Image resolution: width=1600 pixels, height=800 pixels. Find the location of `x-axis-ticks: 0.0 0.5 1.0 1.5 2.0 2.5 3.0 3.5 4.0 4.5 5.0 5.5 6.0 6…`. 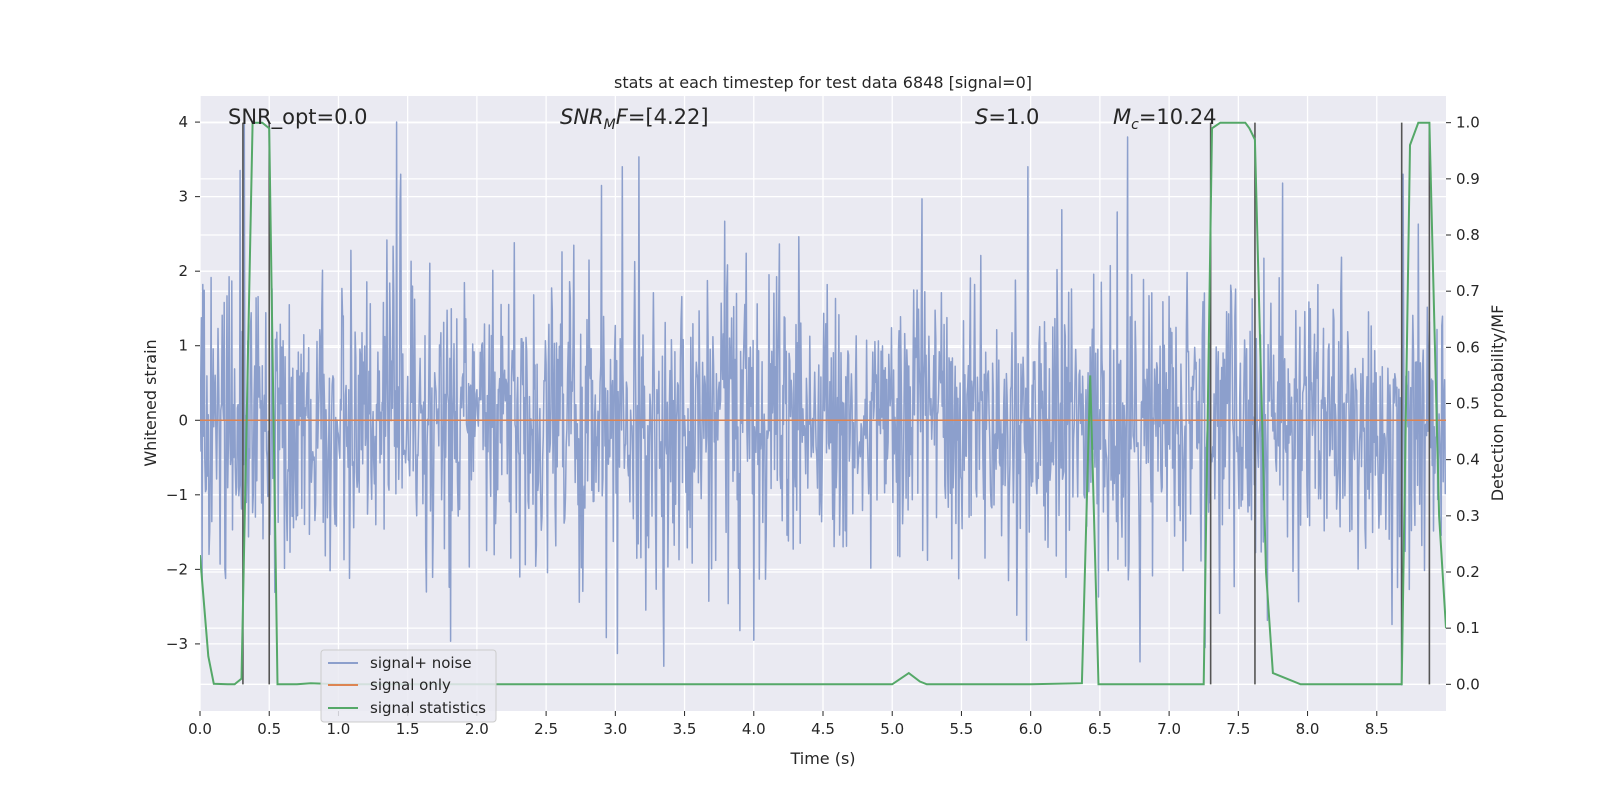

x-axis-ticks: 0.0 0.5 1.0 1.5 2.0 2.5 3.0 3.5 4.0 4.5 5.0 5.5 6.0 6… is located at coordinates (788, 724).